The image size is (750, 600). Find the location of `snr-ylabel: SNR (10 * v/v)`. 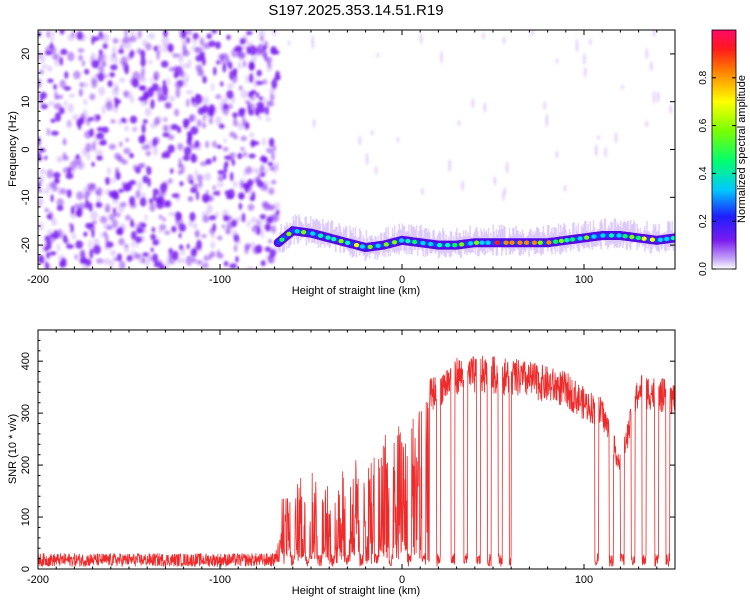

snr-ylabel: SNR (10 * v/v) is located at coordinates (13, 449).